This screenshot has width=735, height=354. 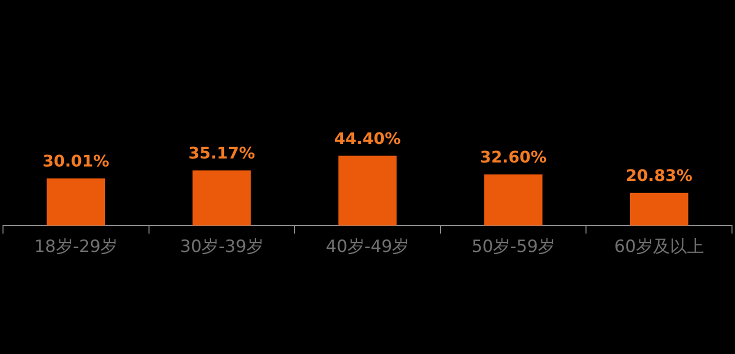 I want to click on x-tick-label: 18岁-29岁, so click(x=76, y=247).